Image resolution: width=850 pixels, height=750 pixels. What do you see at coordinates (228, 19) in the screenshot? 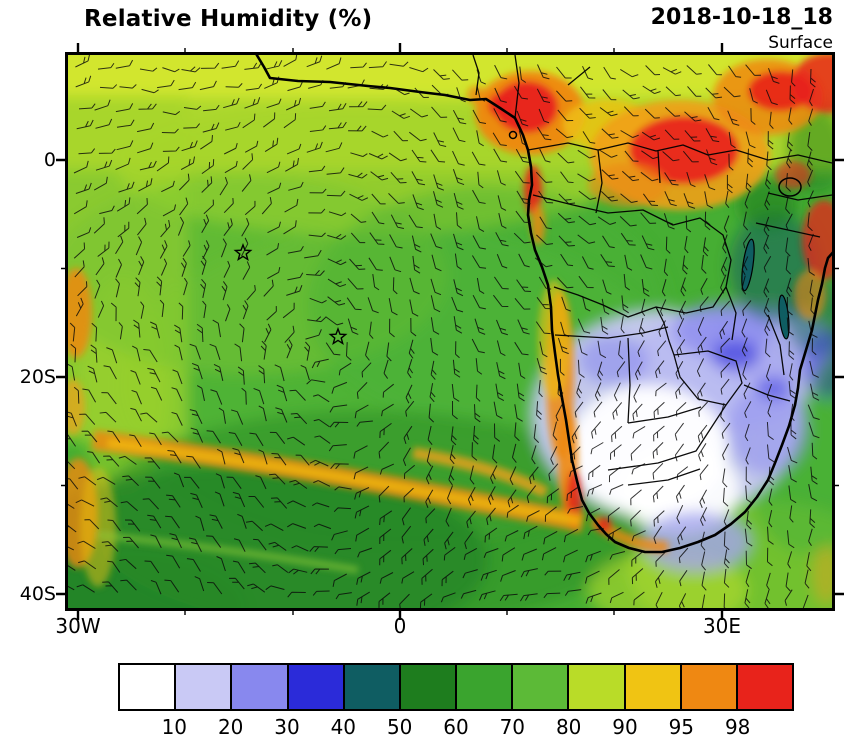
I see `plot-title: Relative Humidity (%)` at bounding box center [228, 19].